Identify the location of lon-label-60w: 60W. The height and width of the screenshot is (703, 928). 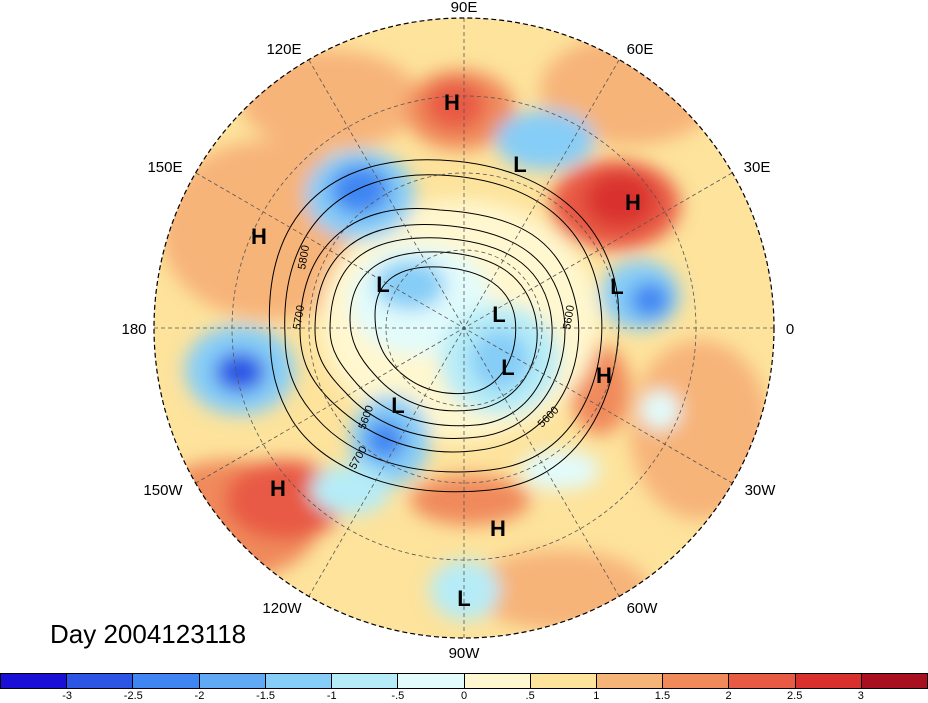
(643, 608).